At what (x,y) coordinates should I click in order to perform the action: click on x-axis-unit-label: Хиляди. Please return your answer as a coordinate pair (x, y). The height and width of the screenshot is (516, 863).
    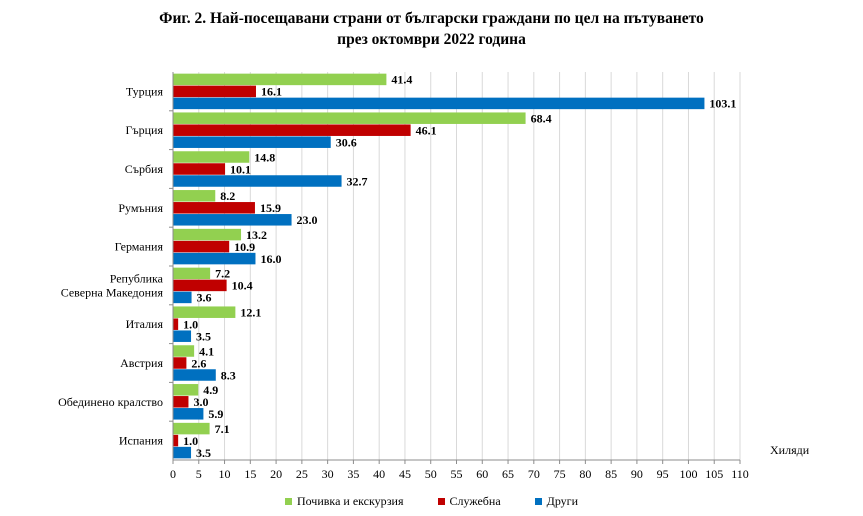
    Looking at the image, I should click on (790, 450).